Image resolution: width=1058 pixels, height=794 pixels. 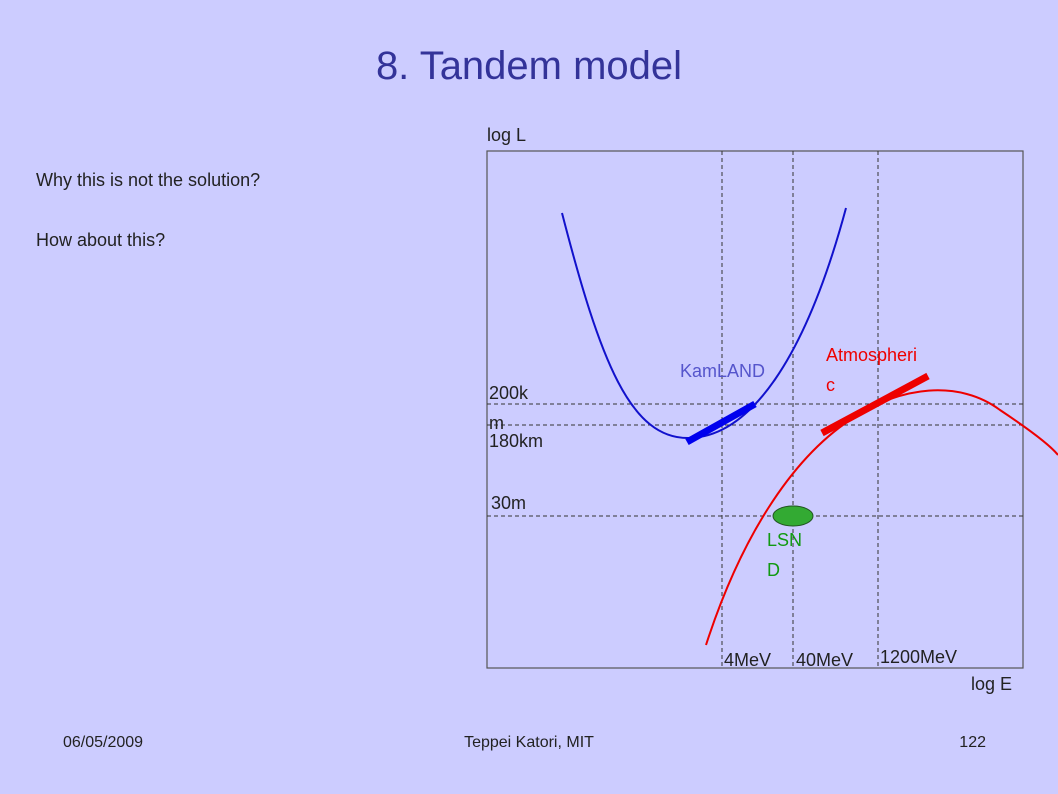 What do you see at coordinates (919, 657) in the screenshot?
I see `energy-label: 1200MeV` at bounding box center [919, 657].